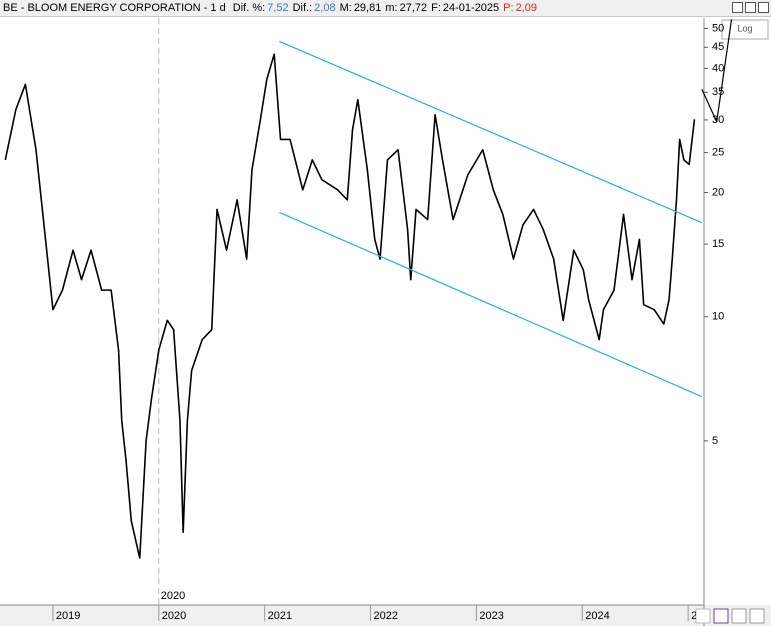 The width and height of the screenshot is (771, 626). I want to click on cursor-label: 2020, so click(173, 596).